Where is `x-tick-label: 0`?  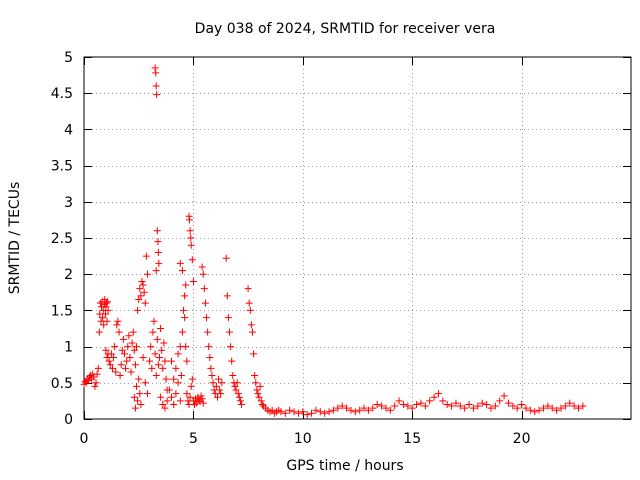 x-tick-label: 0 is located at coordinates (84, 439).